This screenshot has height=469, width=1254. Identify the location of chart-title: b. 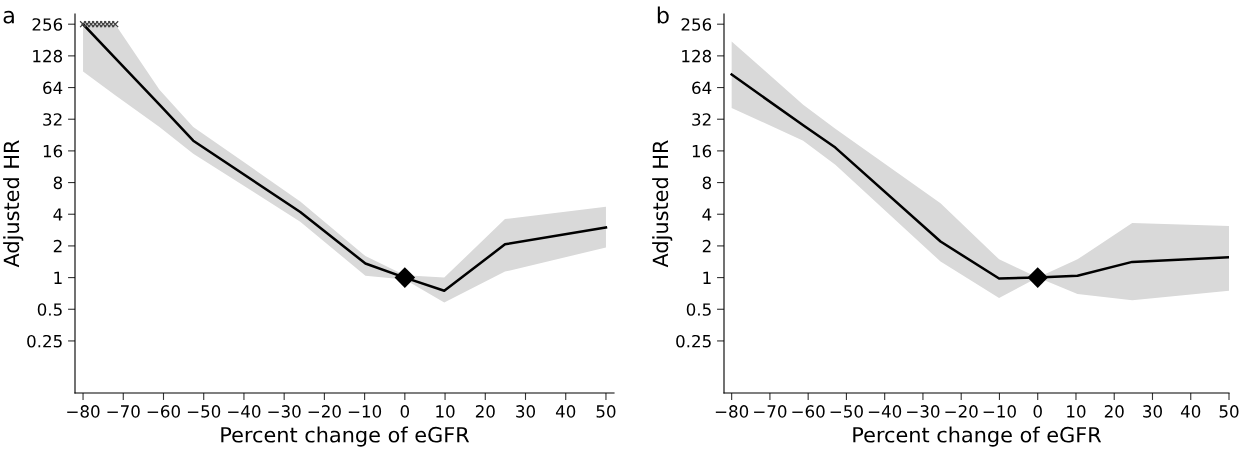
(663, 15).